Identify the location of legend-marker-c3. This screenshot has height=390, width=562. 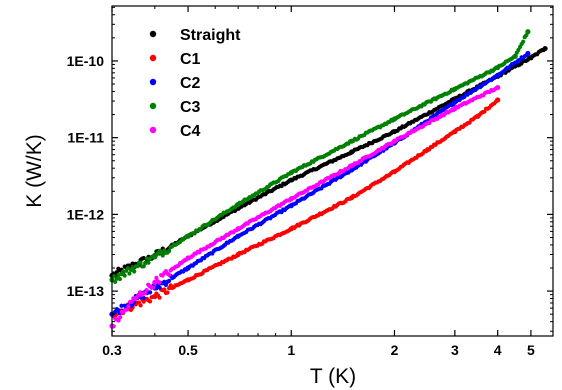
(153, 106).